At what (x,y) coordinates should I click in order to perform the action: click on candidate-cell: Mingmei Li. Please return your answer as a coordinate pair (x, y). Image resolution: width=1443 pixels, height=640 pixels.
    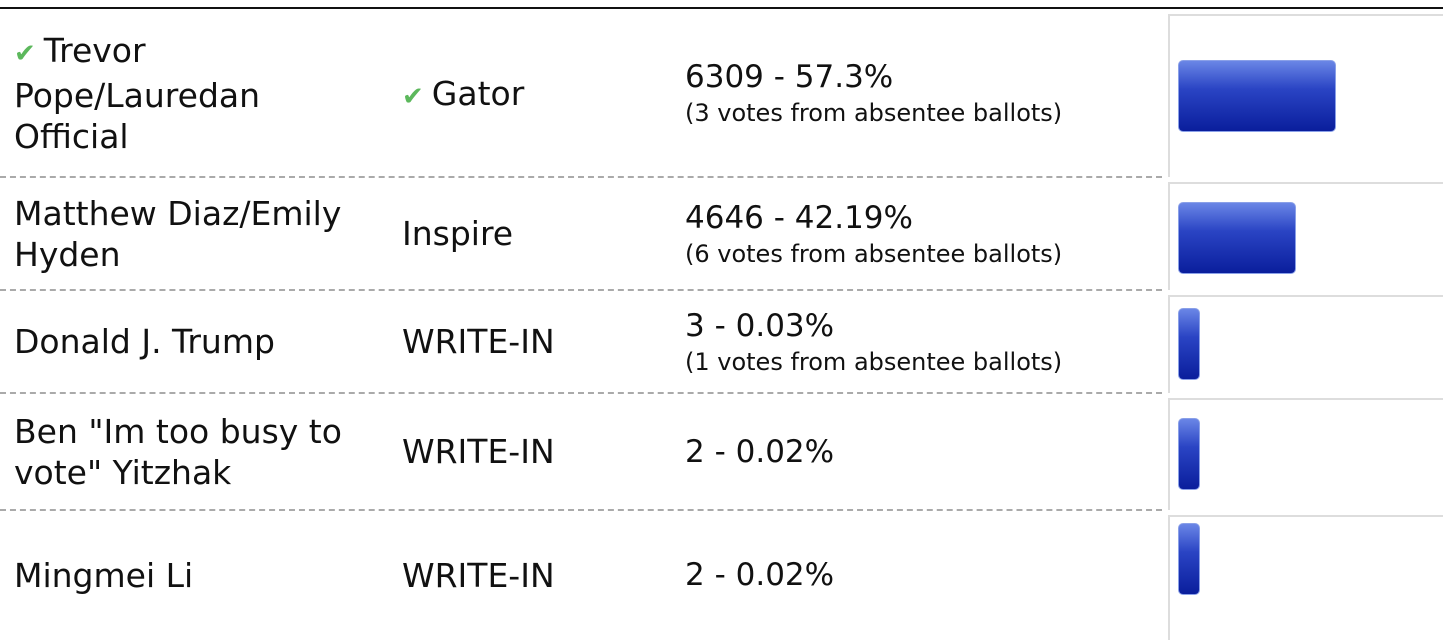
    Looking at the image, I should click on (184, 575).